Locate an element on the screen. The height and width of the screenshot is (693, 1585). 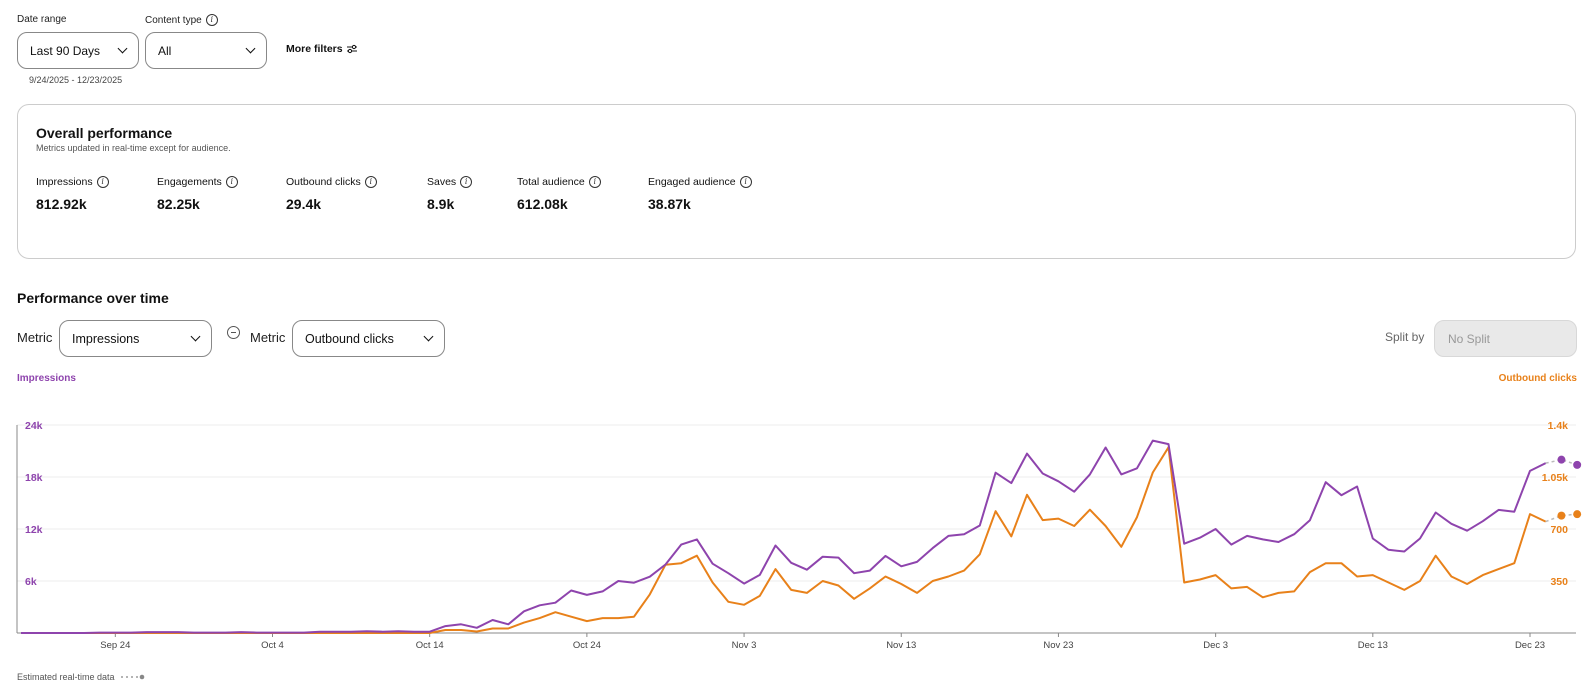
x-tick-label: Sep 24 is located at coordinates (115, 645).